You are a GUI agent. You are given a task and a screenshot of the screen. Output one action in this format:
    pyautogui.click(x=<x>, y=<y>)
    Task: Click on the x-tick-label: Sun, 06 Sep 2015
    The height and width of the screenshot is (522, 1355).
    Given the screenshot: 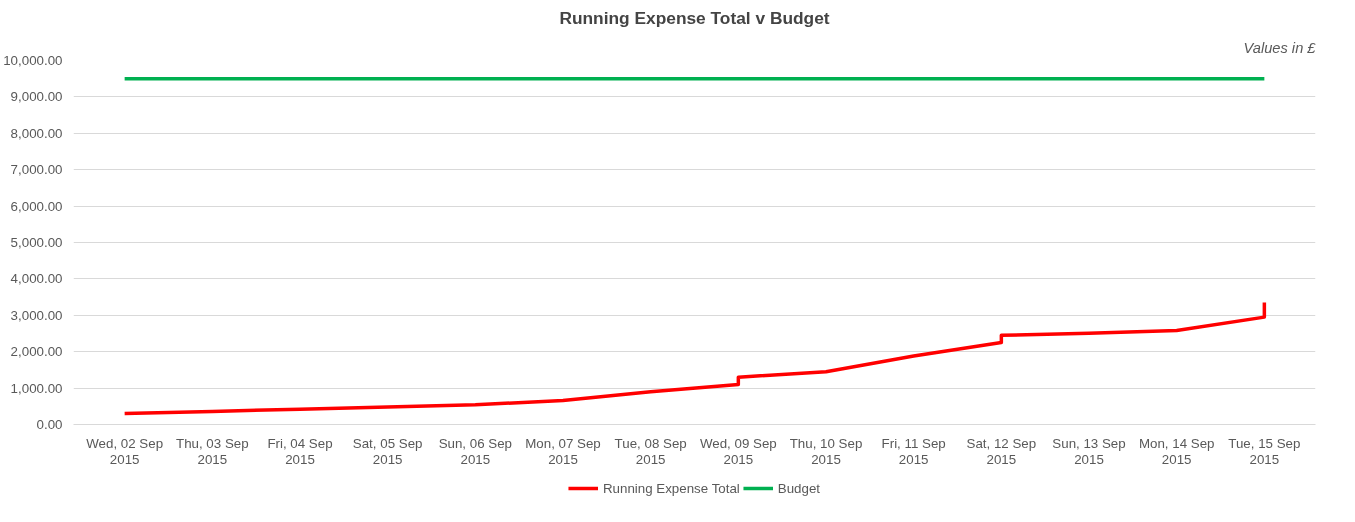 What is the action you would take?
    pyautogui.click(x=475, y=451)
    